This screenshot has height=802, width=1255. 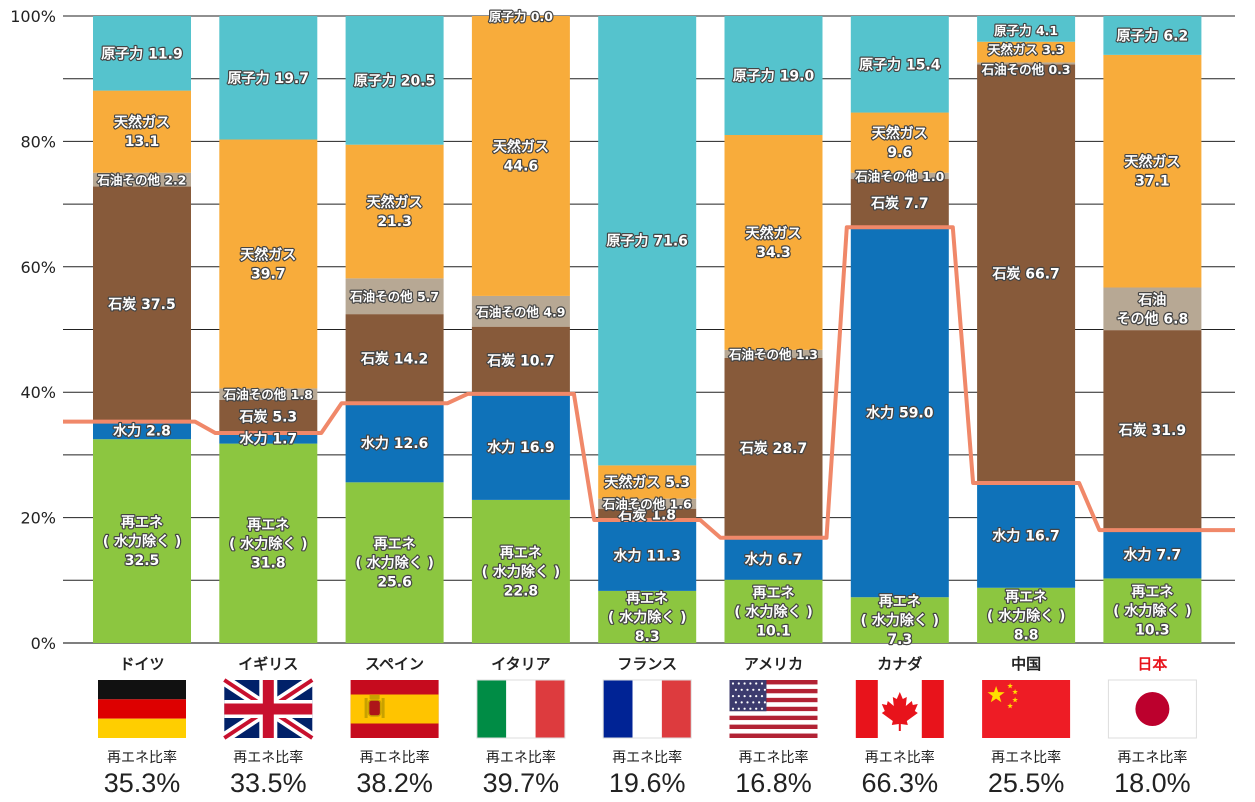 What do you see at coordinates (38, 267) in the screenshot?
I see `y-tick-label: 60%` at bounding box center [38, 267].